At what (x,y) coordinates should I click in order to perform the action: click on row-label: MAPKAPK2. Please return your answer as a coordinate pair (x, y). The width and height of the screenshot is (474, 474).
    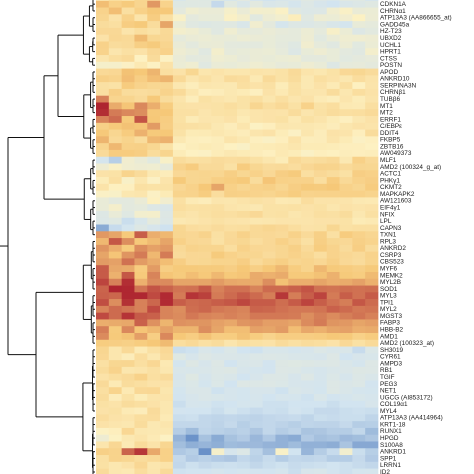
    Looking at the image, I should click on (397, 194).